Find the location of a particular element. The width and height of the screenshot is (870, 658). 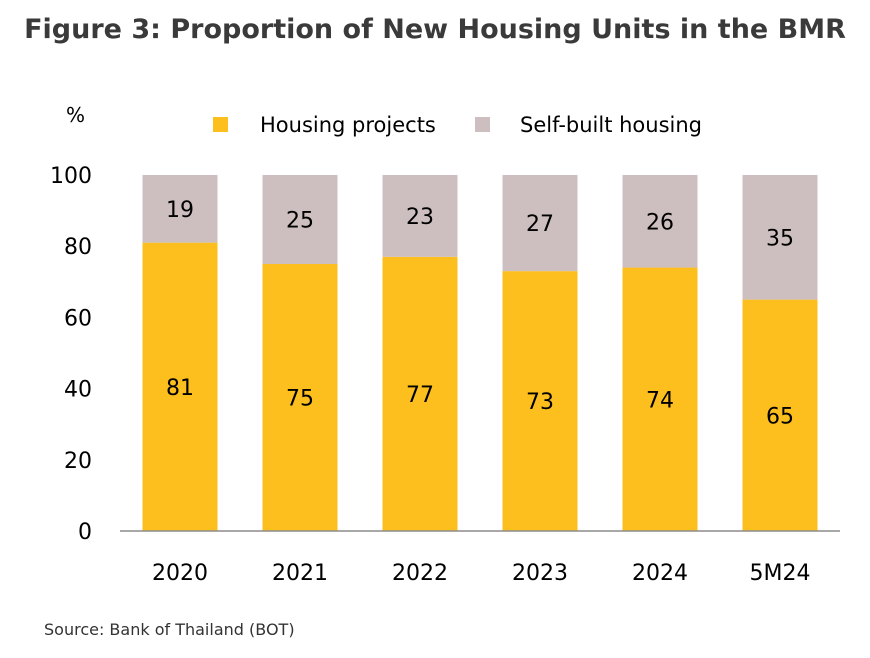

bar-housing-projects-2022 is located at coordinates (420, 393).